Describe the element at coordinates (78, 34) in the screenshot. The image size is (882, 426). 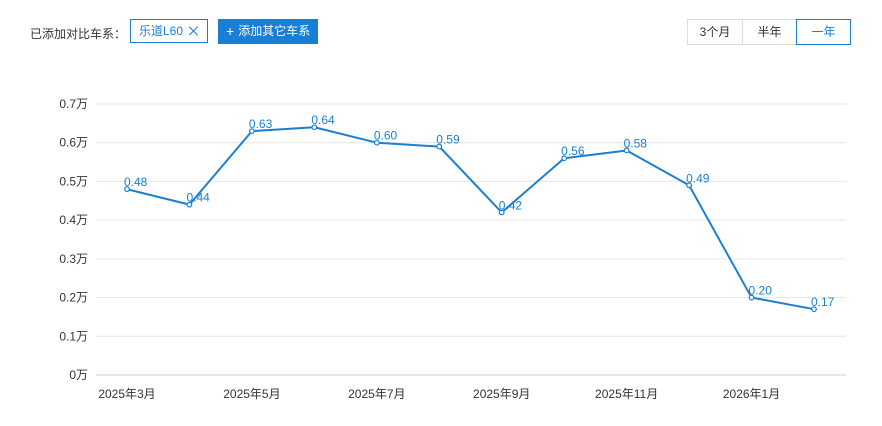
I see `compare-label: 已添加对比车系：` at that location.